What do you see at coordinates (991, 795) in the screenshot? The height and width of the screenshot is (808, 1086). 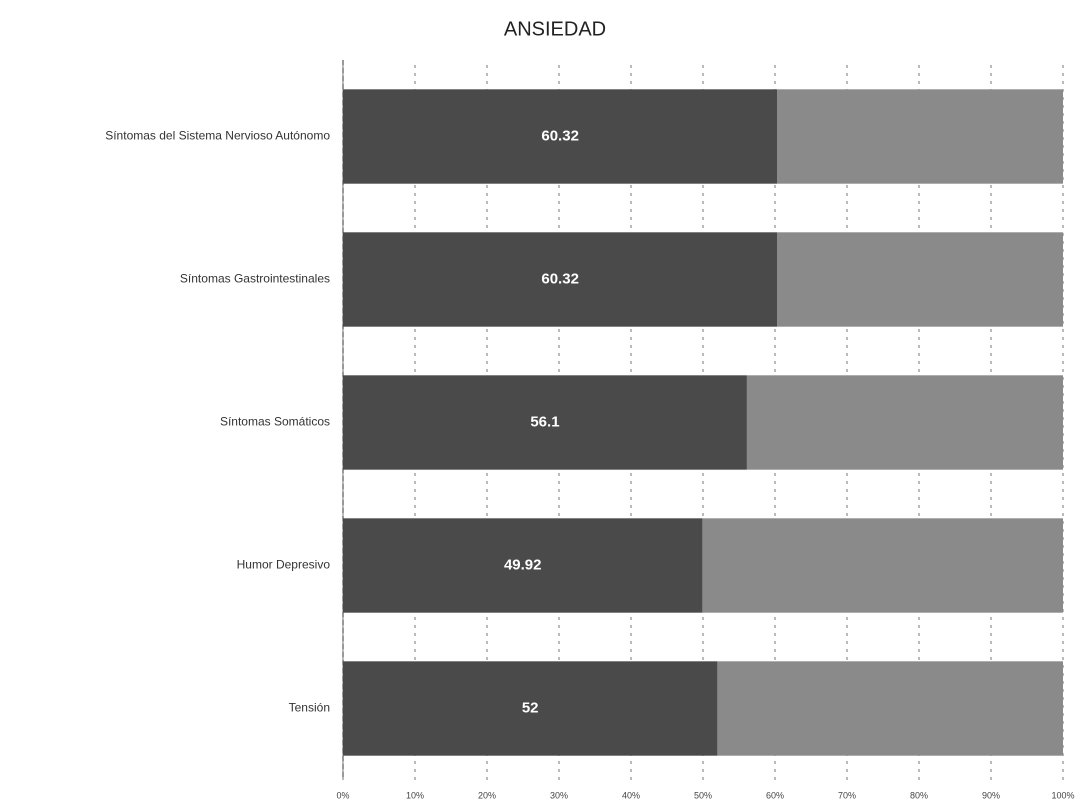 I see `x-tick-label: 90%` at bounding box center [991, 795].